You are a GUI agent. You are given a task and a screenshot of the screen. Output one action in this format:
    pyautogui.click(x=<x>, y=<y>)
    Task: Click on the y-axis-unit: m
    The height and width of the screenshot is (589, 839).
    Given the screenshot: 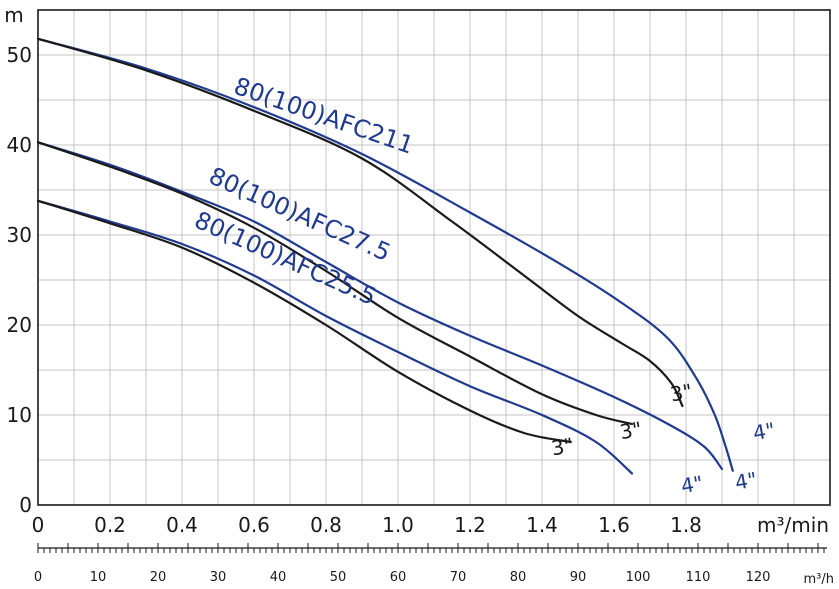 What is the action you would take?
    pyautogui.click(x=13, y=15)
    